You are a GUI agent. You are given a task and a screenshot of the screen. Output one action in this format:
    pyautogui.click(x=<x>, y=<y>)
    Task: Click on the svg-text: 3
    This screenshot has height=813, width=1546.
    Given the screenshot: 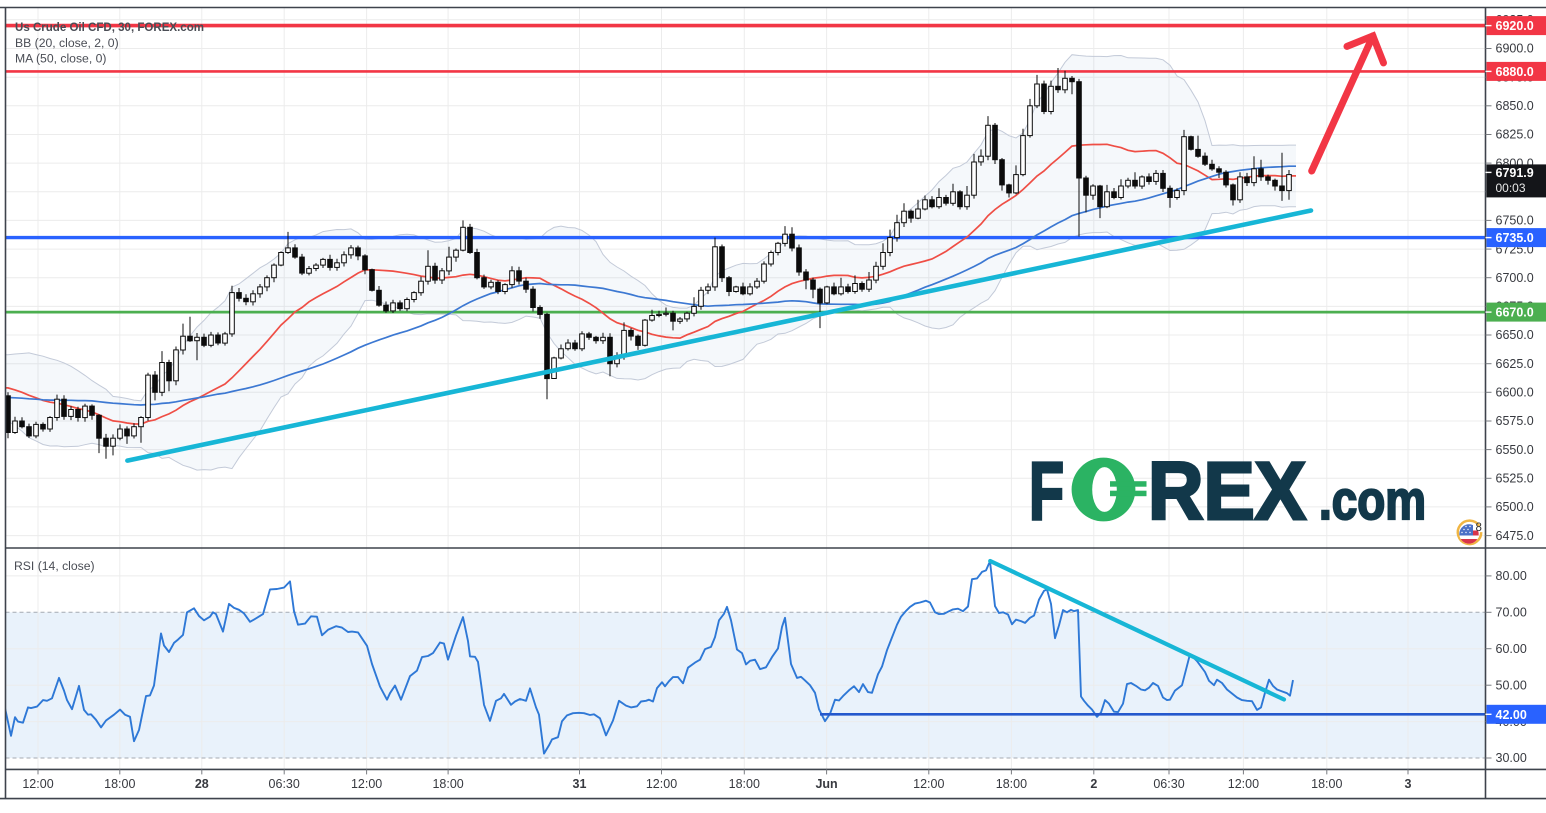 What is the action you would take?
    pyautogui.click(x=1408, y=784)
    